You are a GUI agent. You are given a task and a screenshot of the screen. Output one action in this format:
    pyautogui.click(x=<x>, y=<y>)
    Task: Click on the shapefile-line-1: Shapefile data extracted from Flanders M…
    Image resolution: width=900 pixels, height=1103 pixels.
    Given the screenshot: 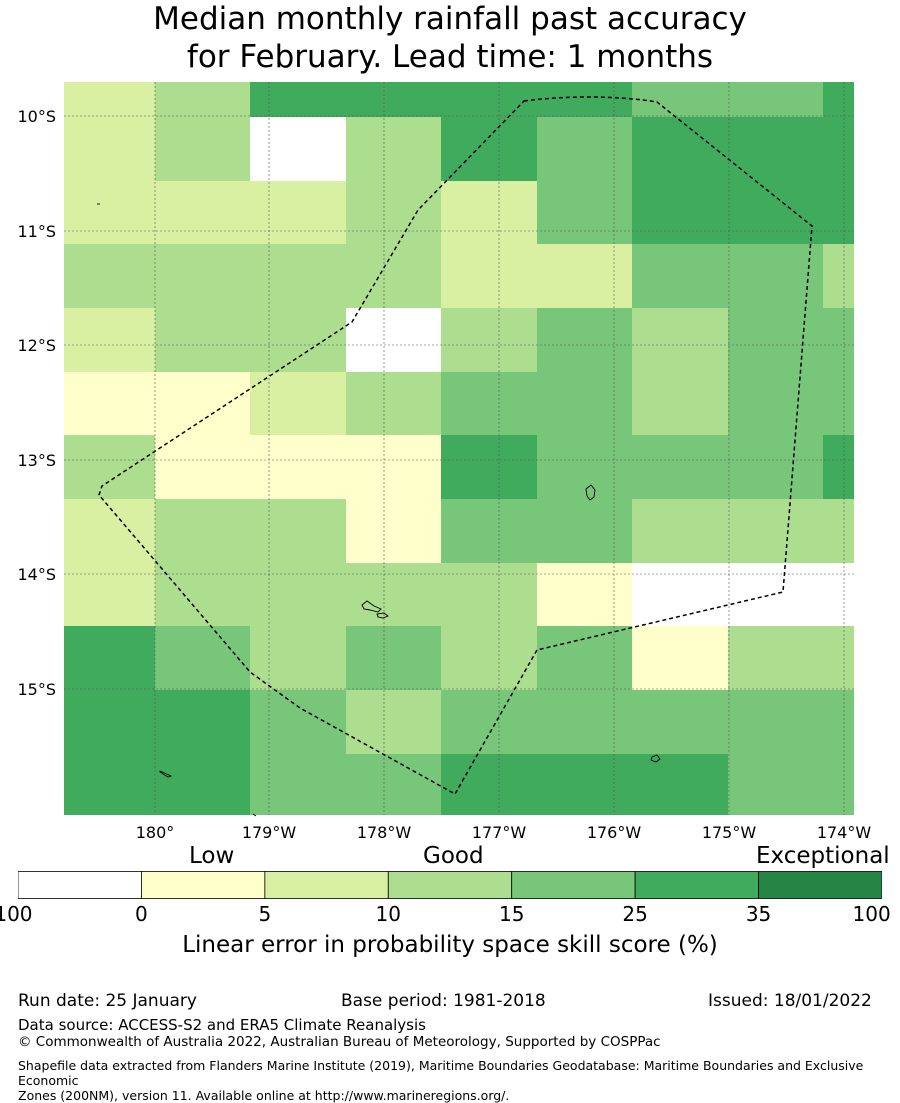 What is the action you would take?
    pyautogui.click(x=441, y=1073)
    